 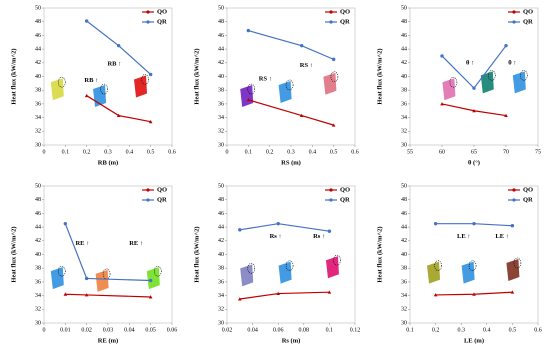 I want to click on x-tick-label: 0.2, so click(x=436, y=330).